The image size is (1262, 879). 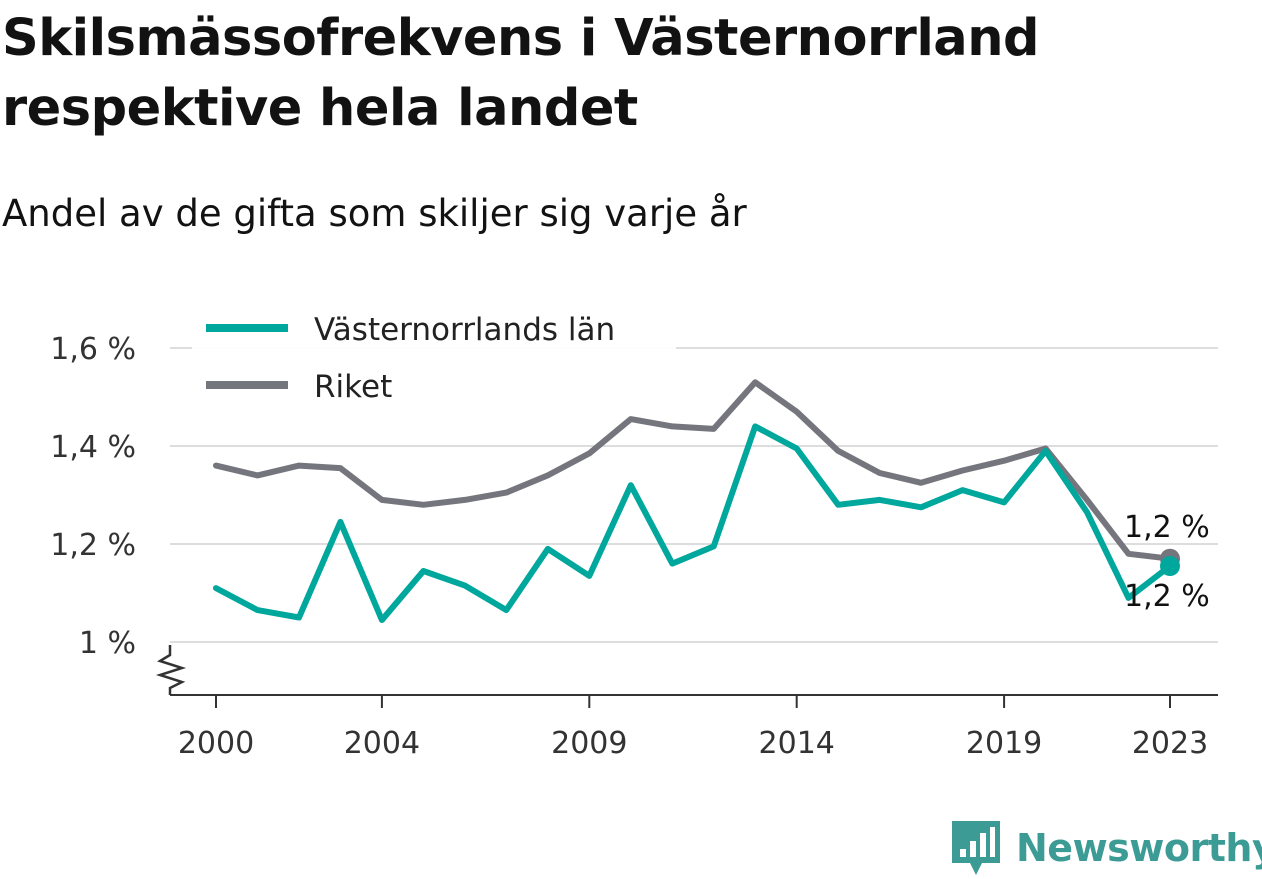 What do you see at coordinates (107, 643) in the screenshot?
I see `y-tick-label: 1 %` at bounding box center [107, 643].